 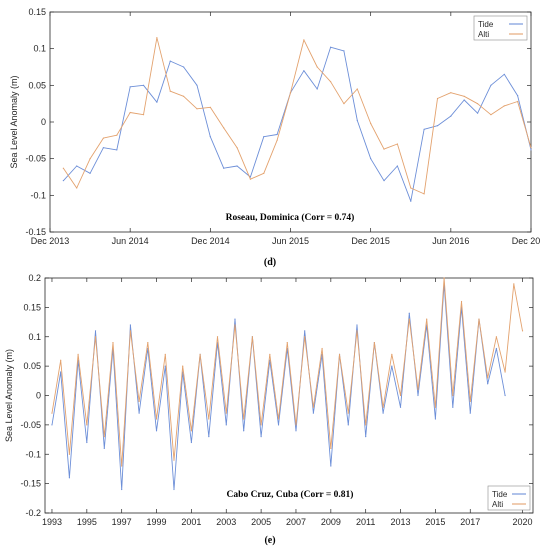 I want to click on y-tick-label: 0, so click(x=43, y=122).